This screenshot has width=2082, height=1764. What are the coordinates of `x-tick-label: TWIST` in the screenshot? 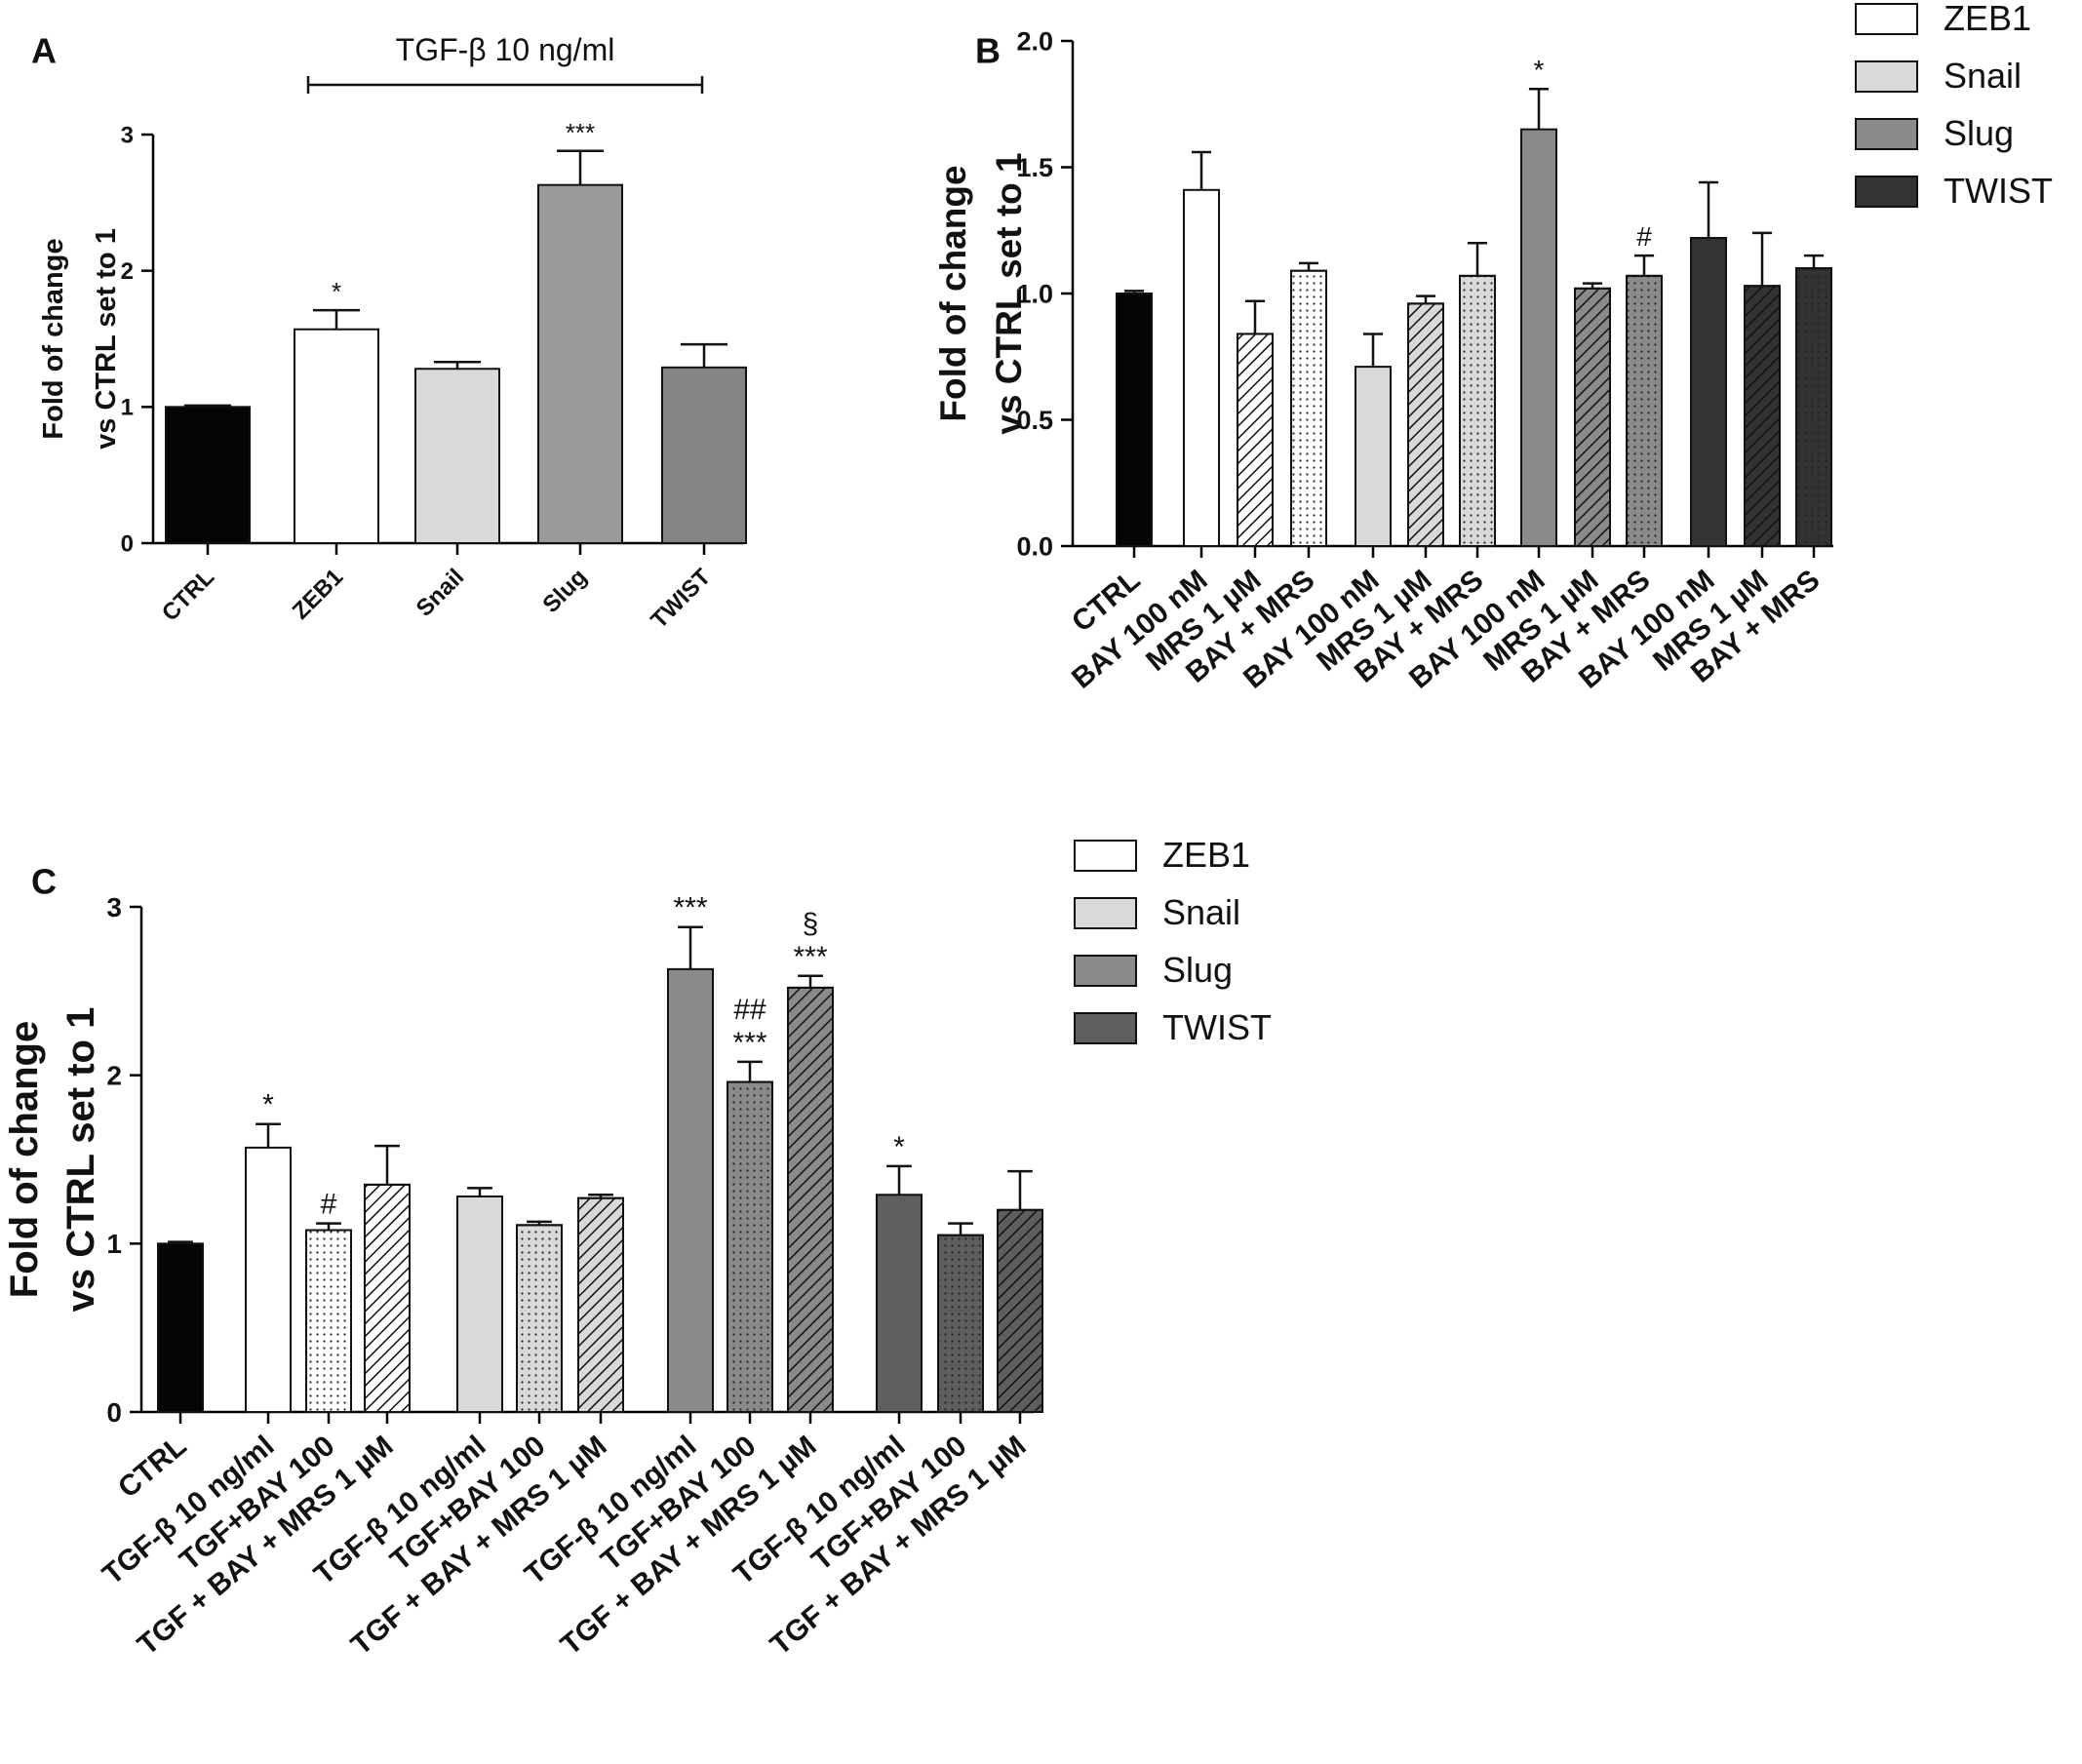 It's located at (681, 599).